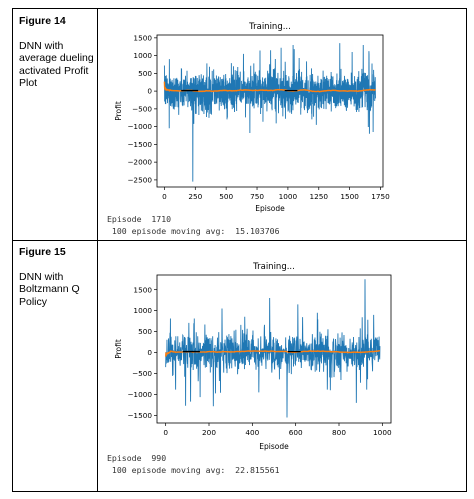  I want to click on y-tick-label: −2500, so click(139, 179).